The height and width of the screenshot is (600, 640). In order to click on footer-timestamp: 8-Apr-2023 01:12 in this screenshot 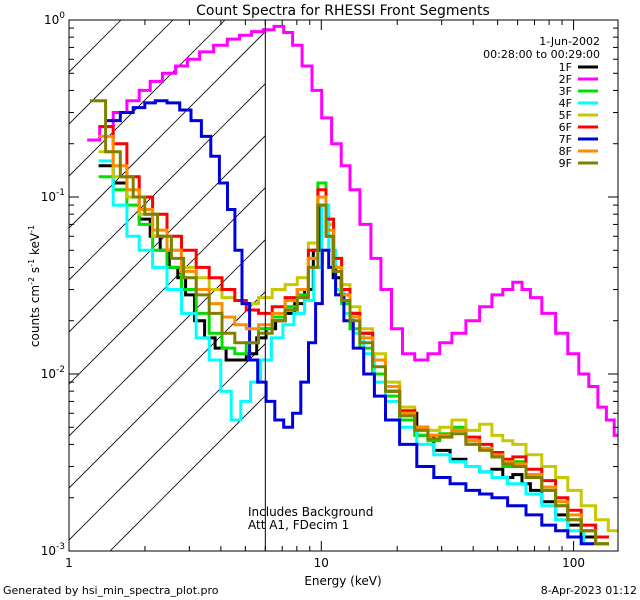, I will do `click(589, 590)`.